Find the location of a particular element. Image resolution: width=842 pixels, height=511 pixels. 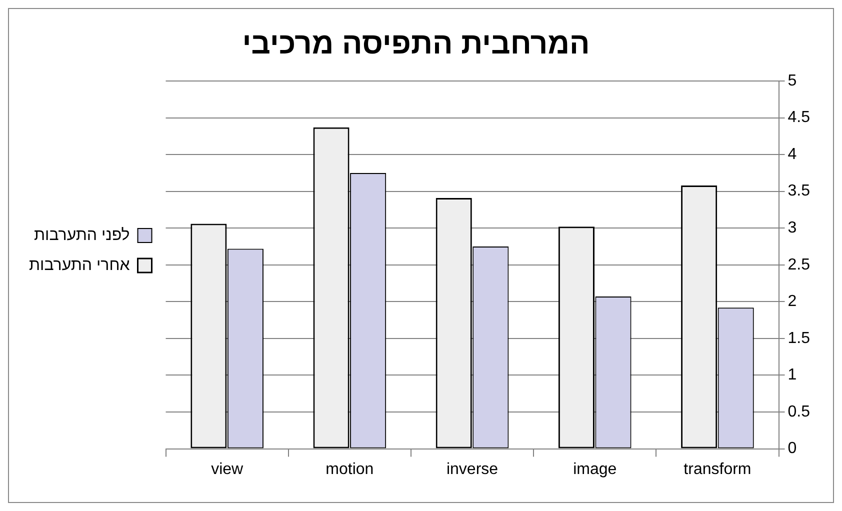

chart-title: המרחבית התפיסה מרכיבי is located at coordinates (416, 43).